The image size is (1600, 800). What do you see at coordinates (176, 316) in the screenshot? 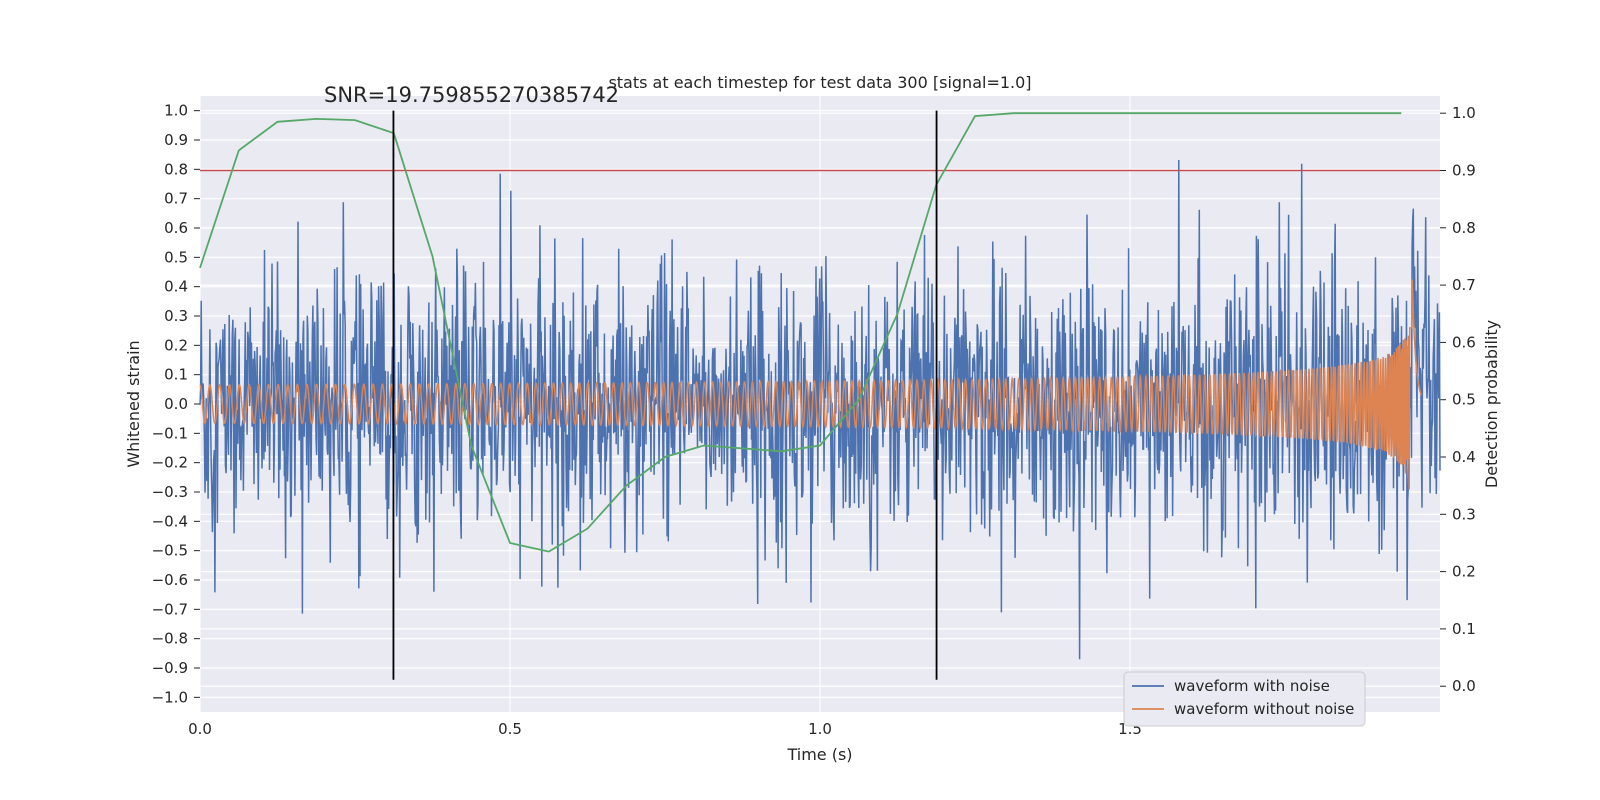
I see `y-tick-label: 0.3` at bounding box center [176, 316].